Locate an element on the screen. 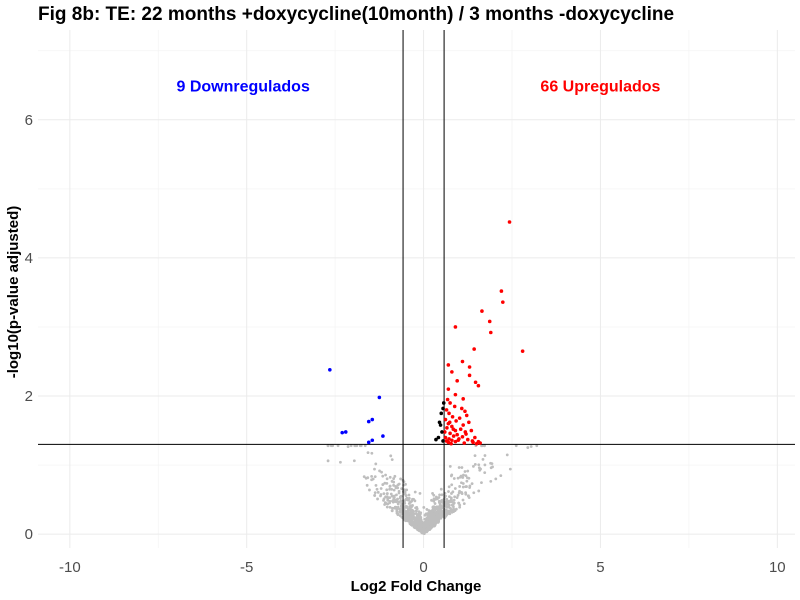  y-tick-label: 0 is located at coordinates (29, 534).